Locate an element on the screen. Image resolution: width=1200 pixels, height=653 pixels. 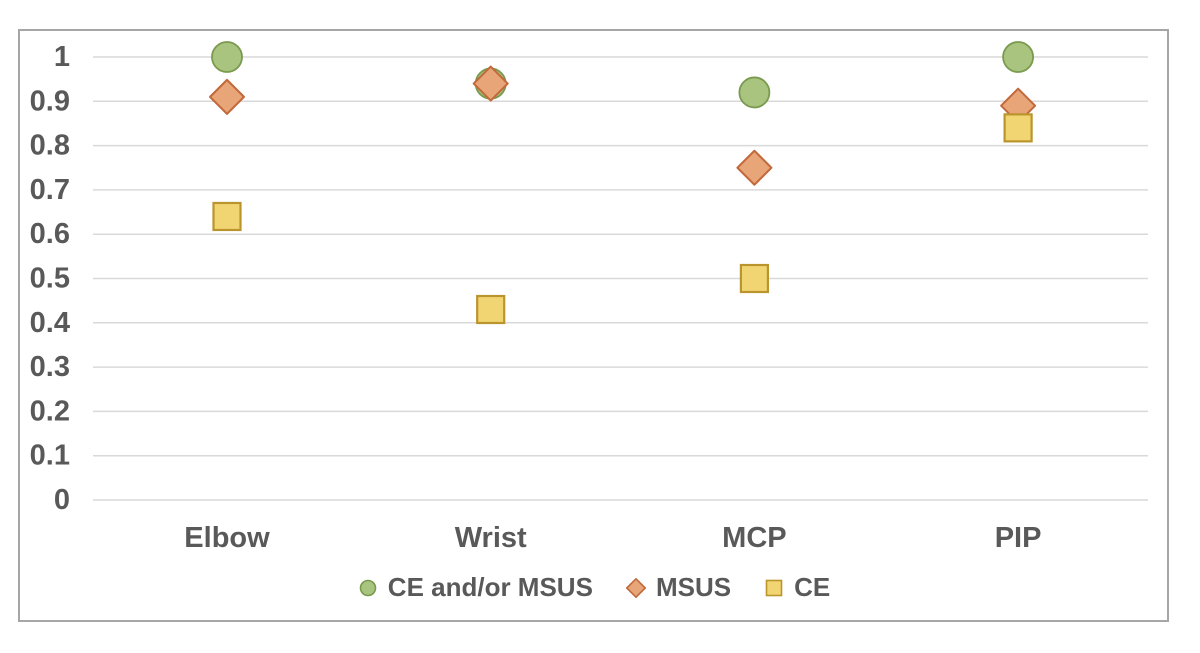
legend-label: MSUS is located at coordinates (693, 587).